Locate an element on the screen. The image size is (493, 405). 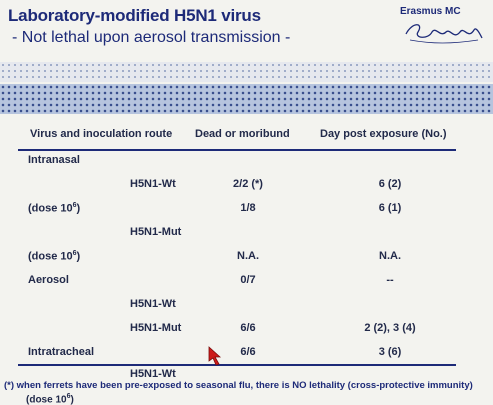
slide-title: Laboratory-modified H5N1 virus is located at coordinates (134, 15).